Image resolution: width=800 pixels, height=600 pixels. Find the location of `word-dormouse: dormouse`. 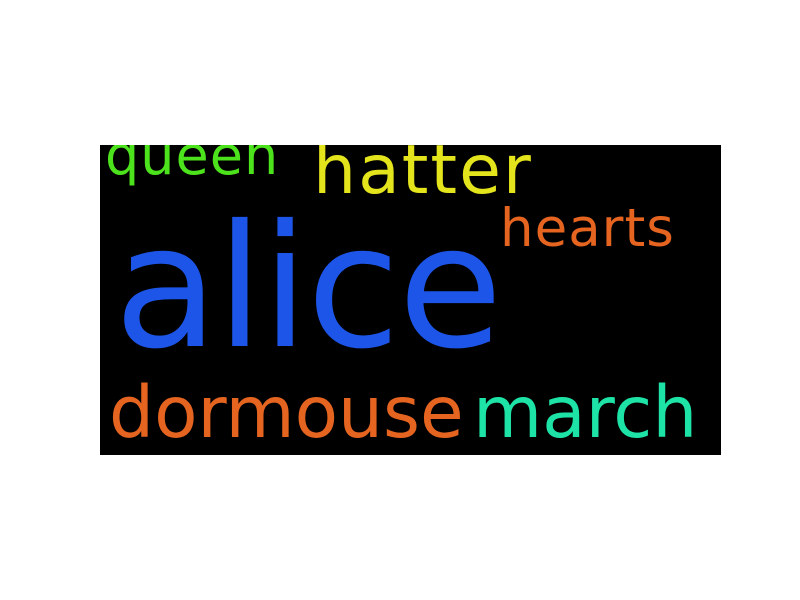

word-dormouse: dormouse is located at coordinates (286, 412).